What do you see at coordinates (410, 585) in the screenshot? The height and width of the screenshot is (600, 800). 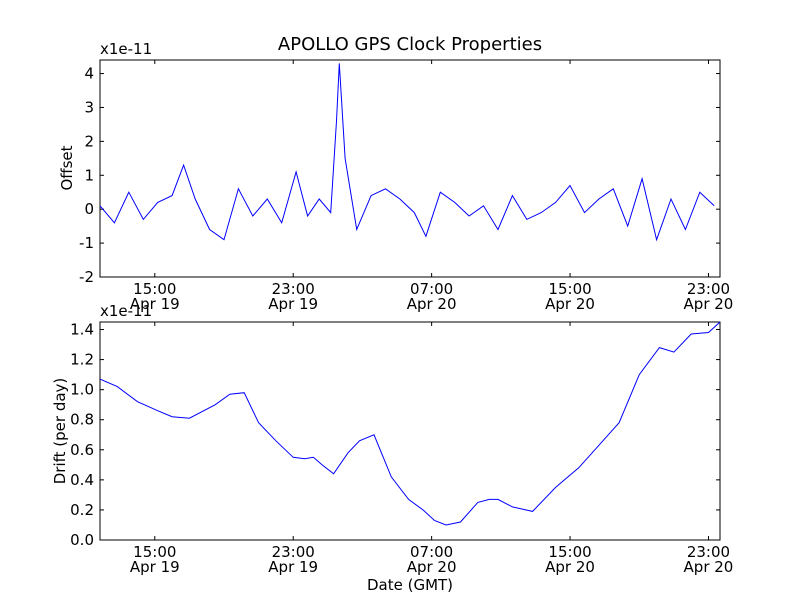 I see `x-axis-label: Date (GMT)` at bounding box center [410, 585].